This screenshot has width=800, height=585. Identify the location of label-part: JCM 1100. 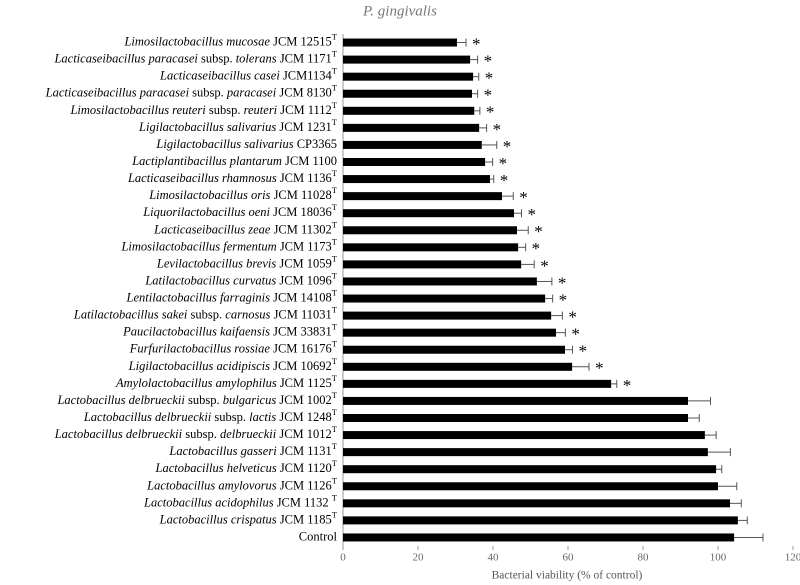
(309, 161).